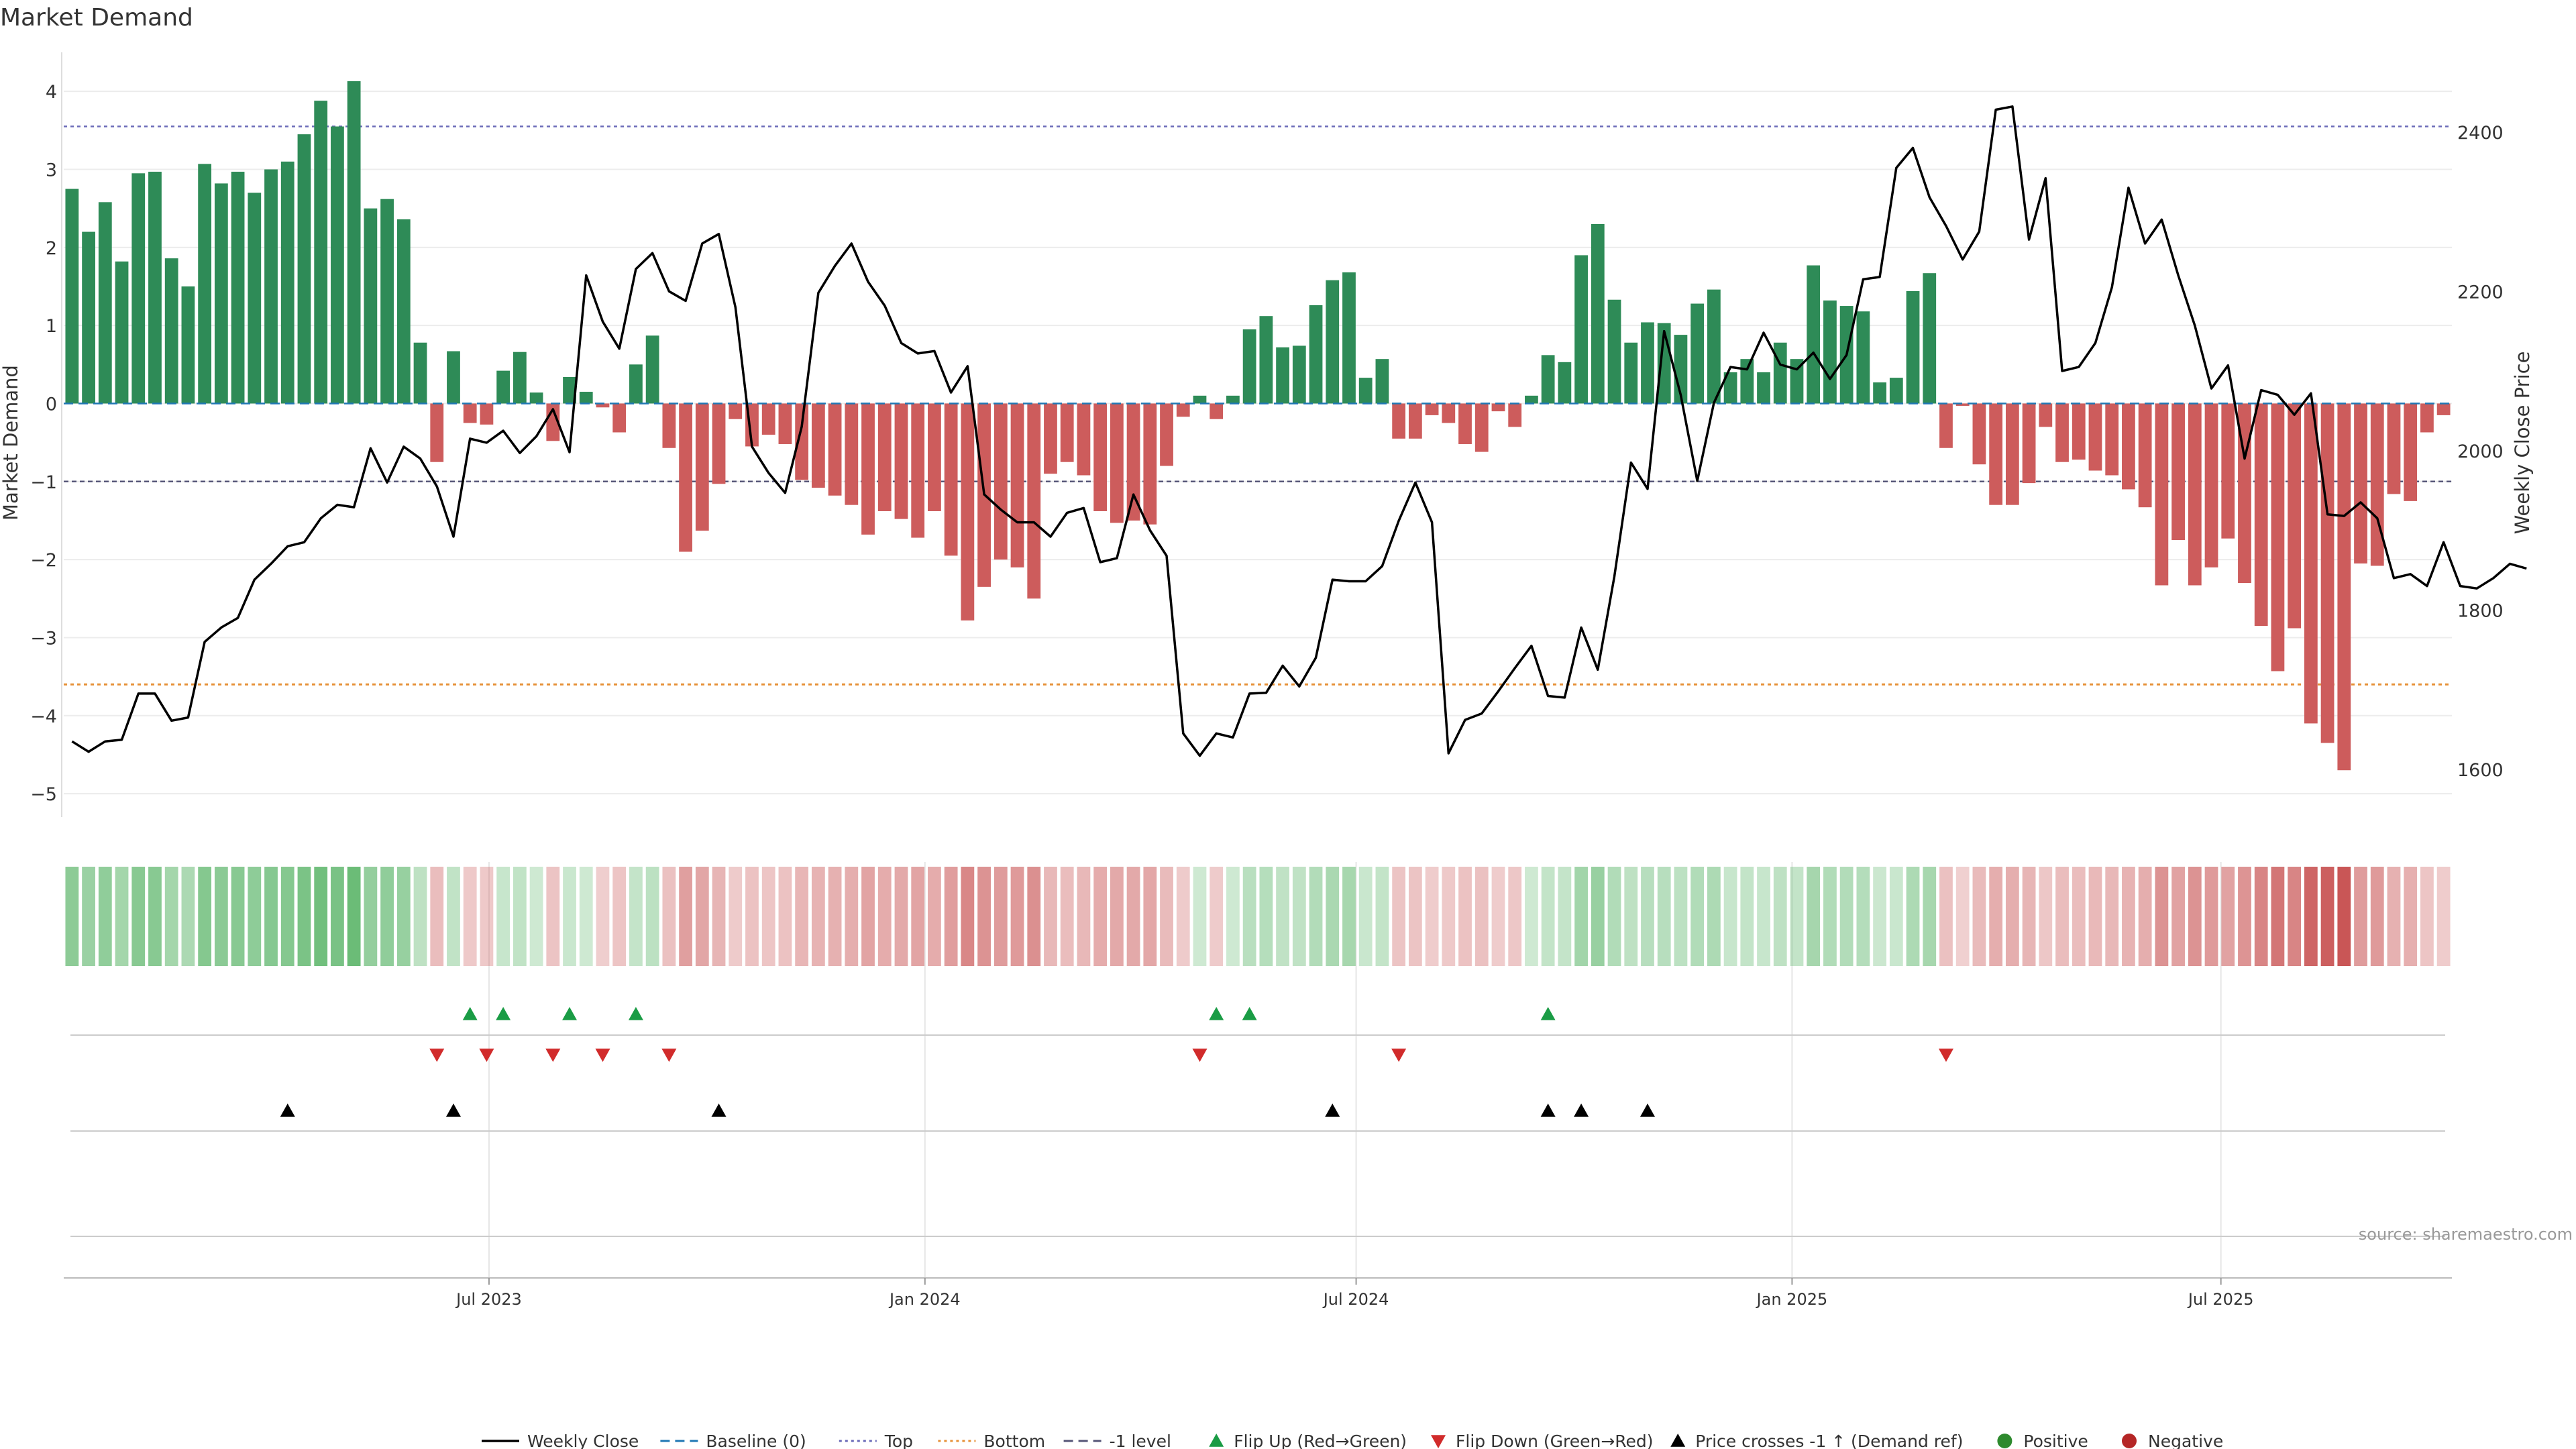  What do you see at coordinates (51, 326) in the screenshot?
I see `y-tick-label: 1` at bounding box center [51, 326].